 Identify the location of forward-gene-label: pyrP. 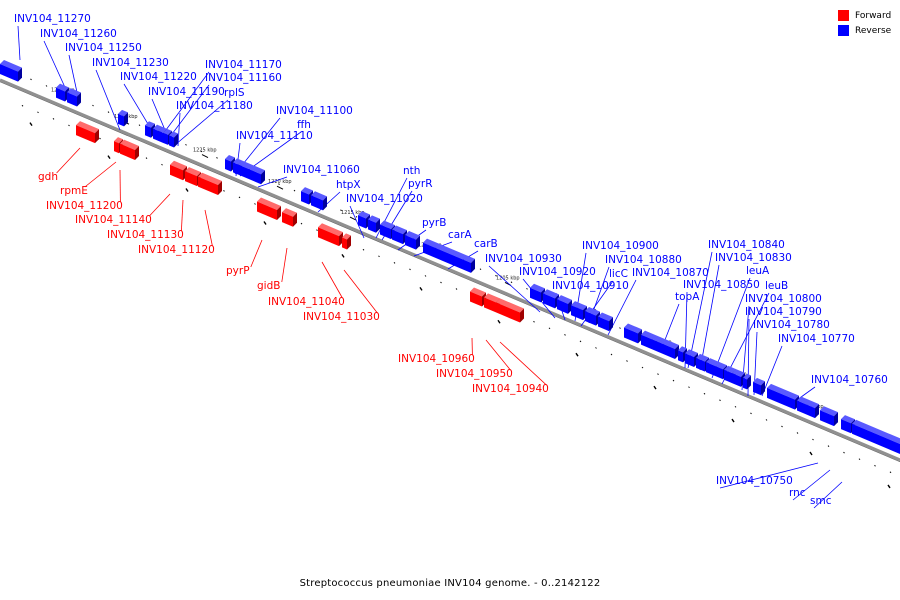
(238, 271).